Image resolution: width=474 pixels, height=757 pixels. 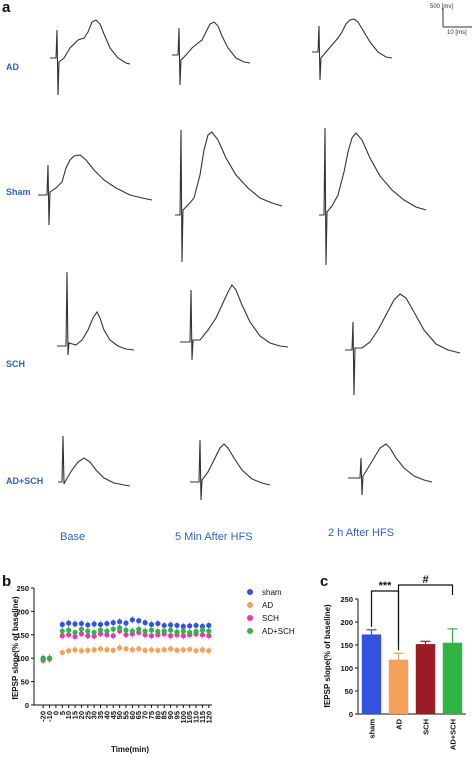 I want to click on condition-label-2h: 2 h After HFS, so click(x=361, y=533).